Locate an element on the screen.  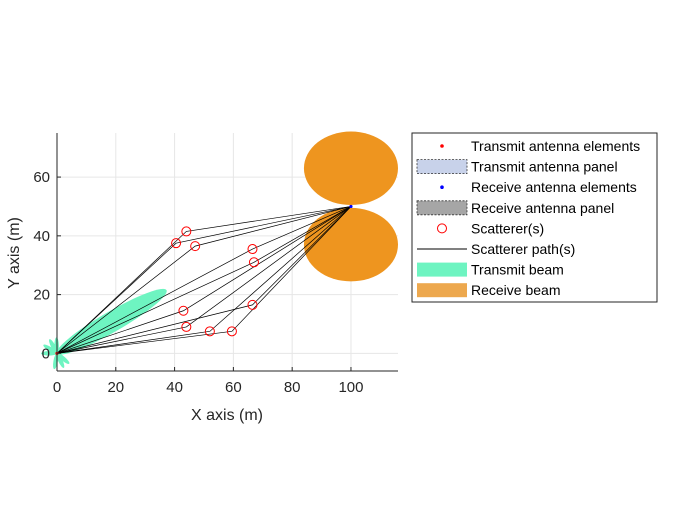
x-axis-label: X axis (m) is located at coordinates (227, 415).